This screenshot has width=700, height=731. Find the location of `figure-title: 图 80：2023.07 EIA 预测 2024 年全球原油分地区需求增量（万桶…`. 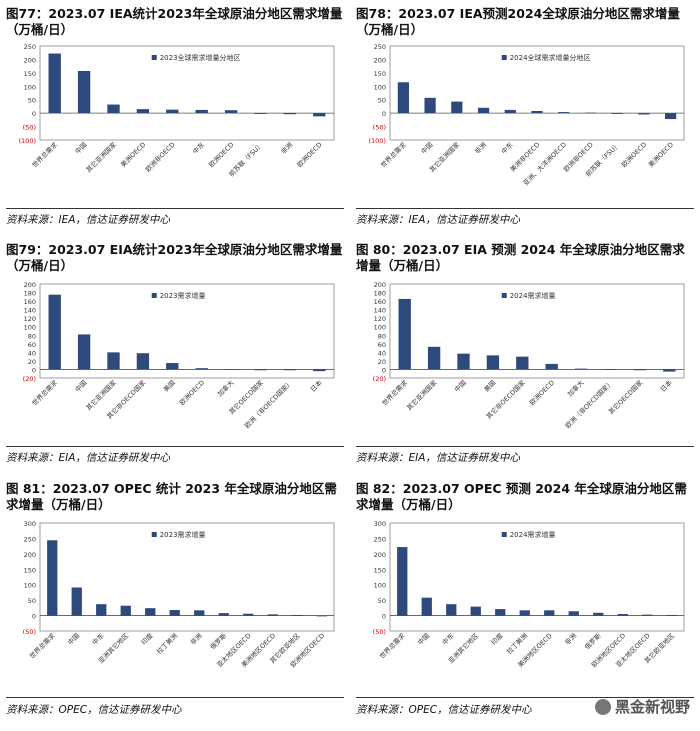

figure-title: 图 80：2023.07 EIA 预测 2024 年全球原油分地区需求增量（万桶… is located at coordinates (520, 257).